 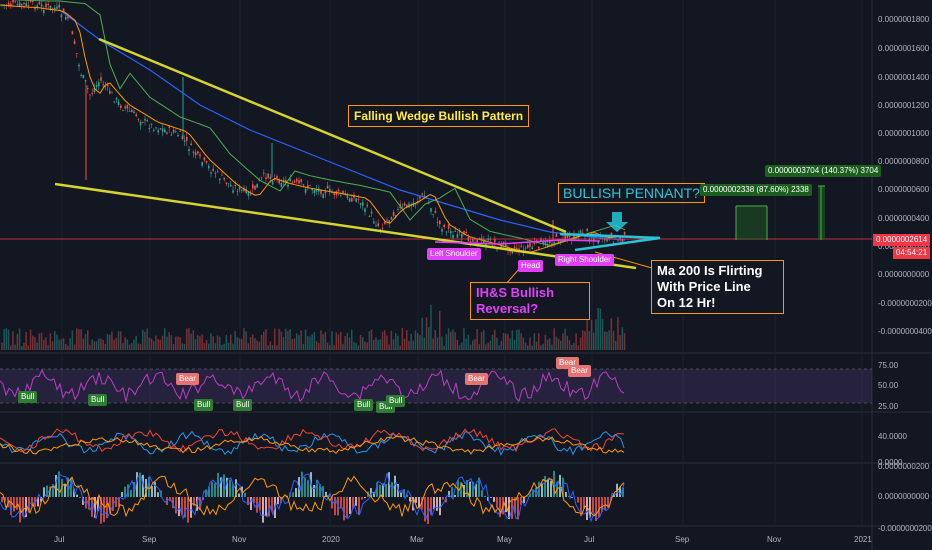 What do you see at coordinates (530, 301) in the screenshot?
I see `ihs-reversal-label: IH&S Bullish Reversal?` at bounding box center [530, 301].